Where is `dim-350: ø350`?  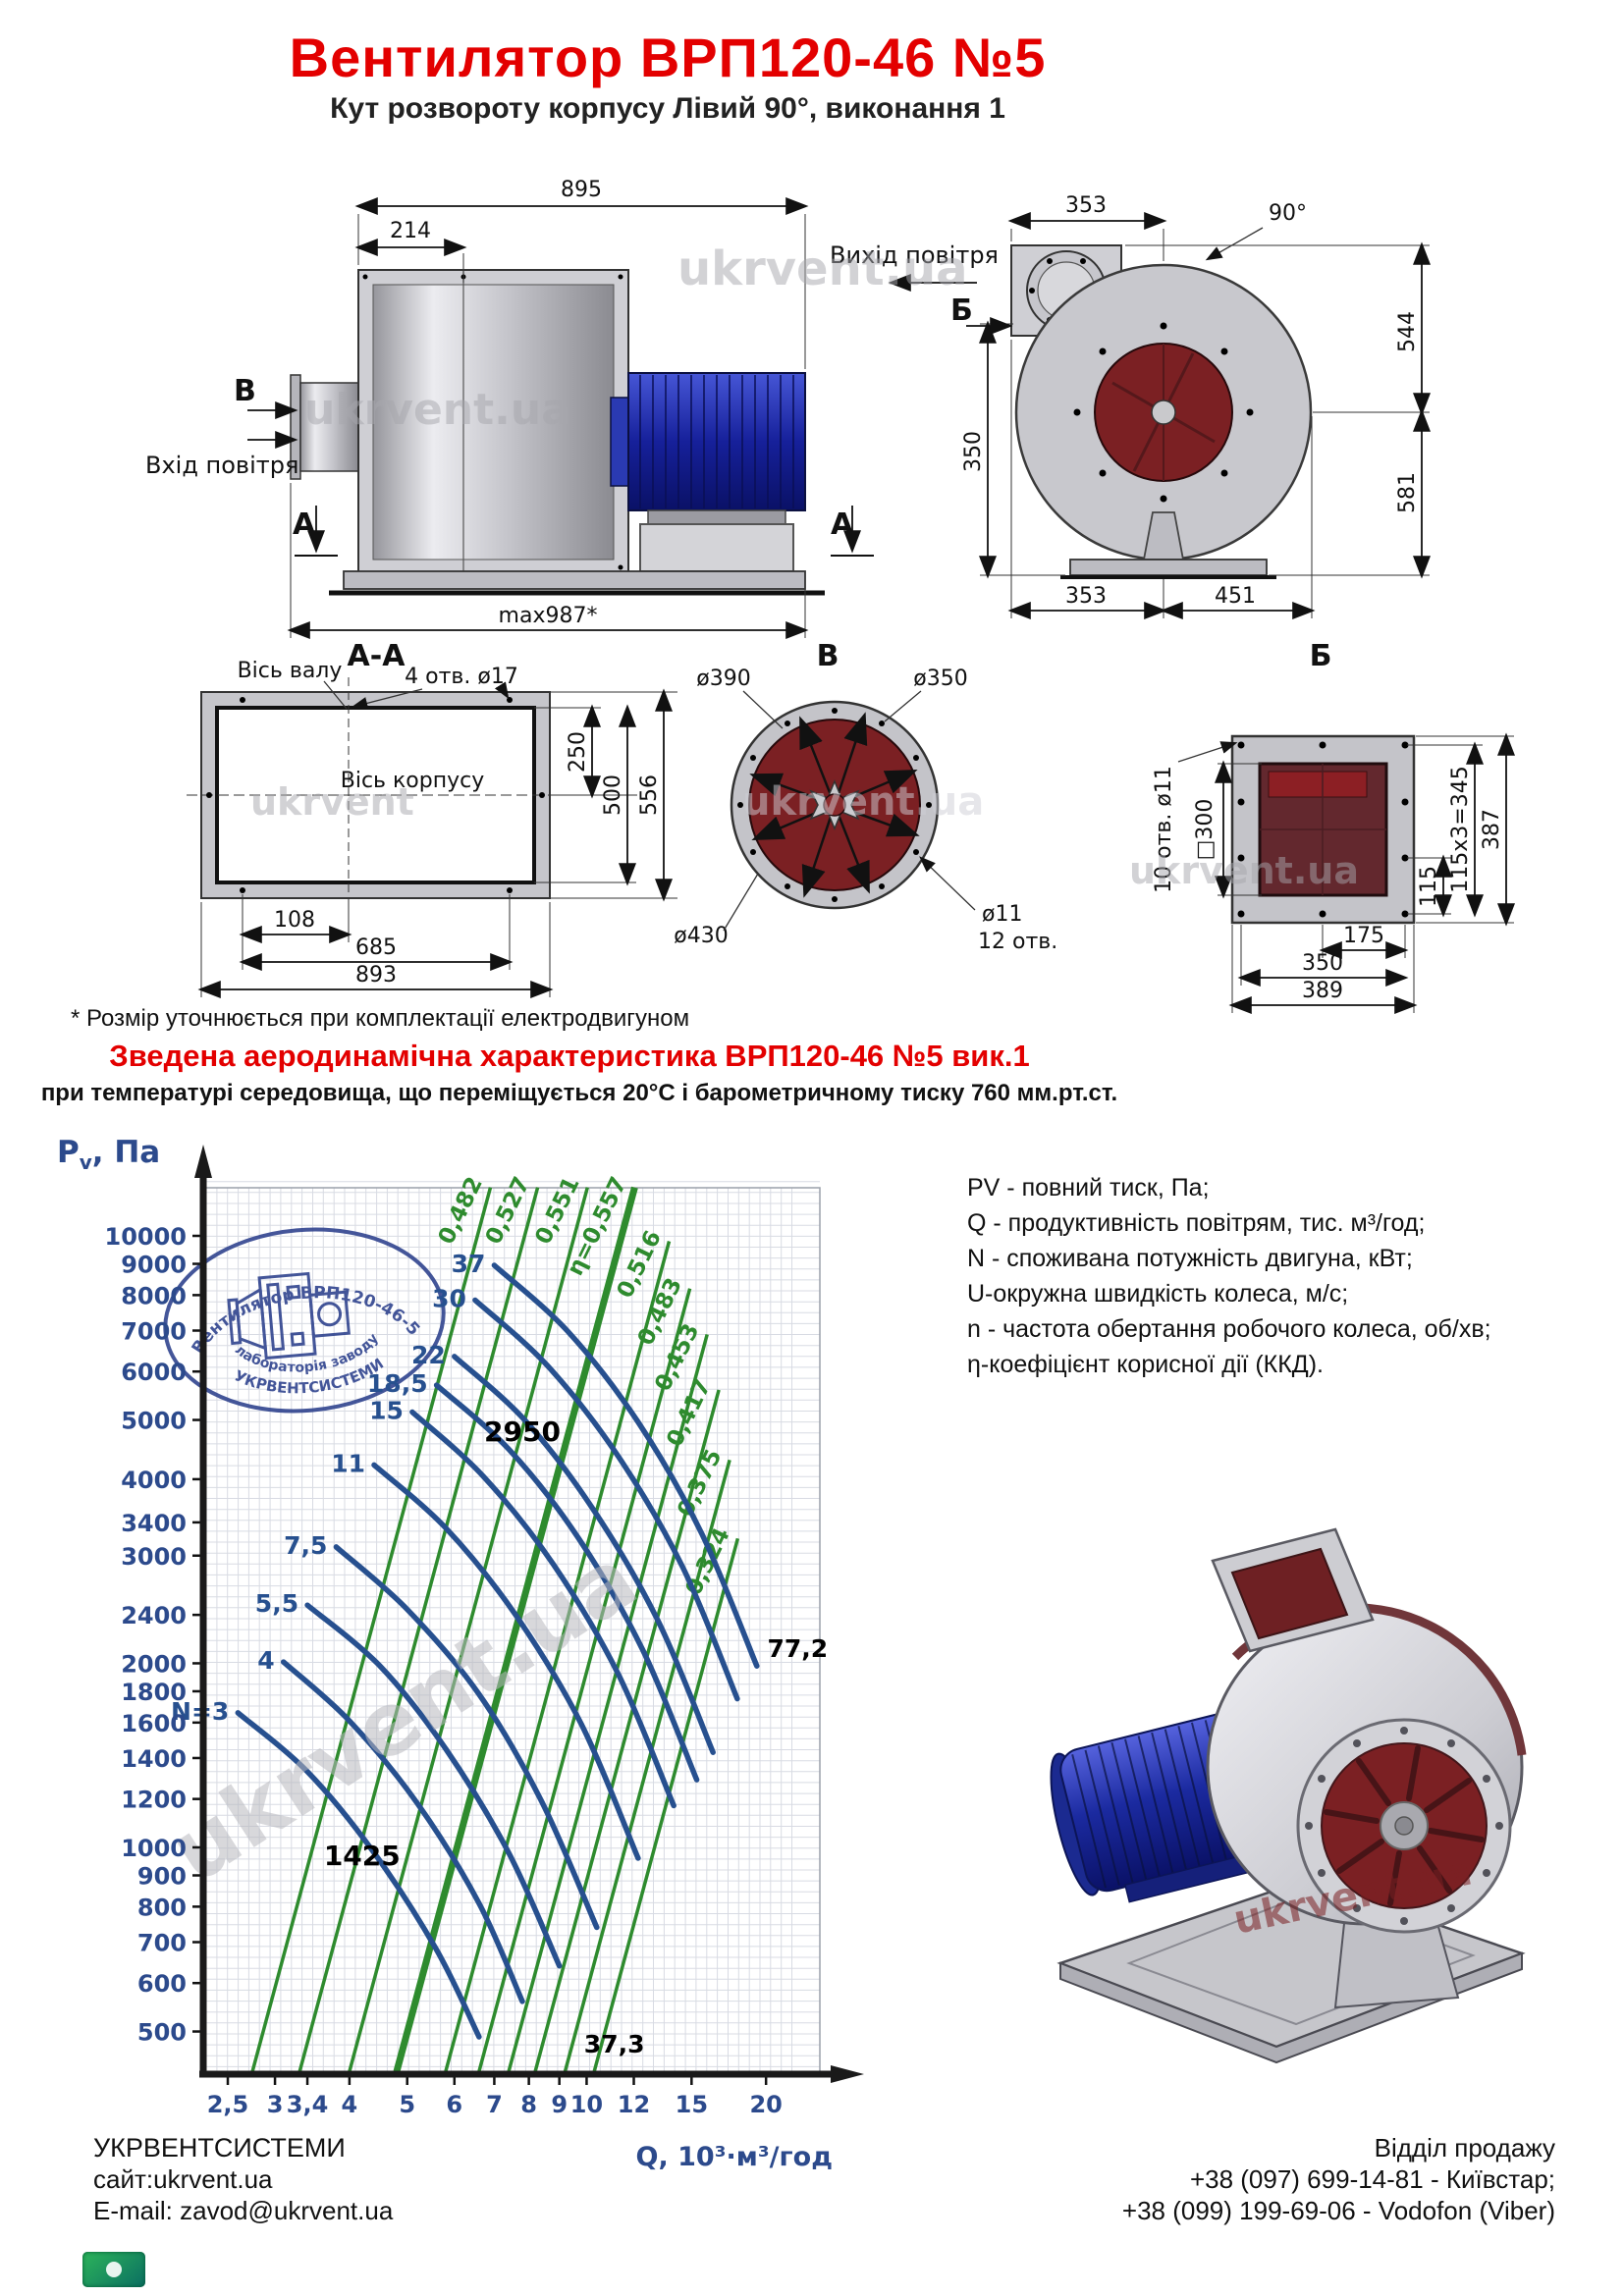 dim-350: ø350 is located at coordinates (940, 679).